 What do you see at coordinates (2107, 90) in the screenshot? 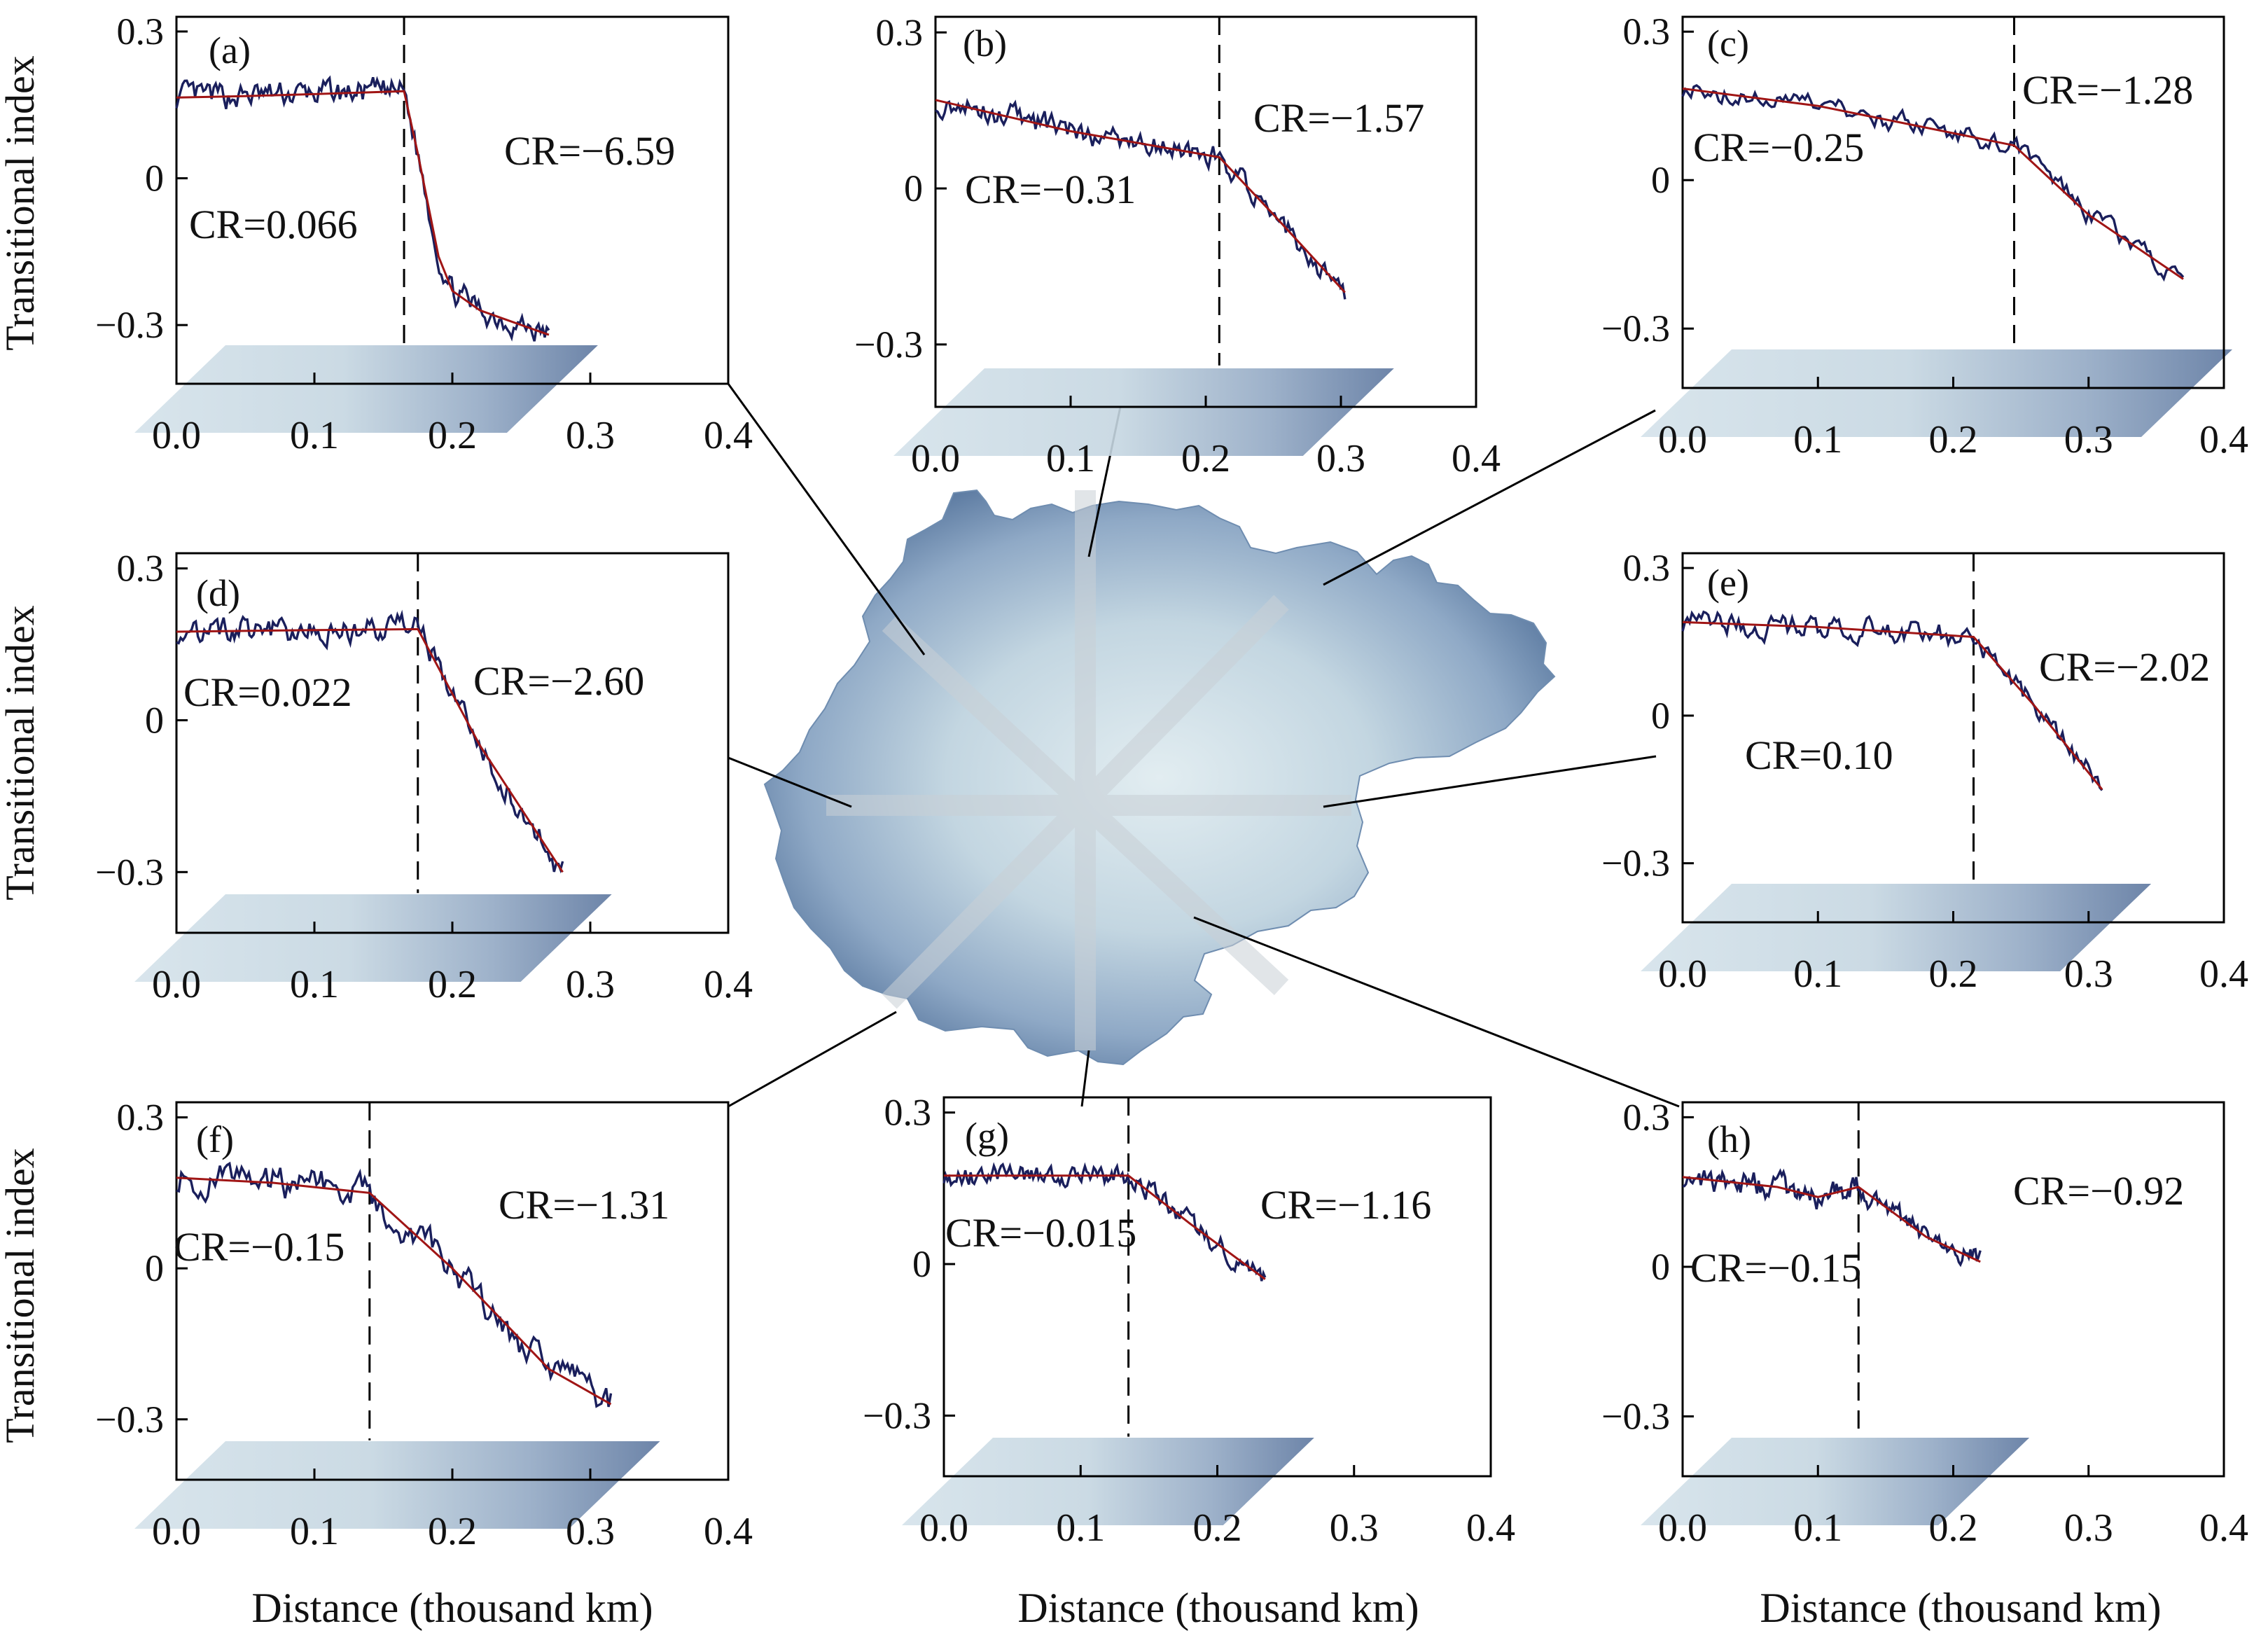
I see `cr-right-label: CR=−1.28` at bounding box center [2107, 90].